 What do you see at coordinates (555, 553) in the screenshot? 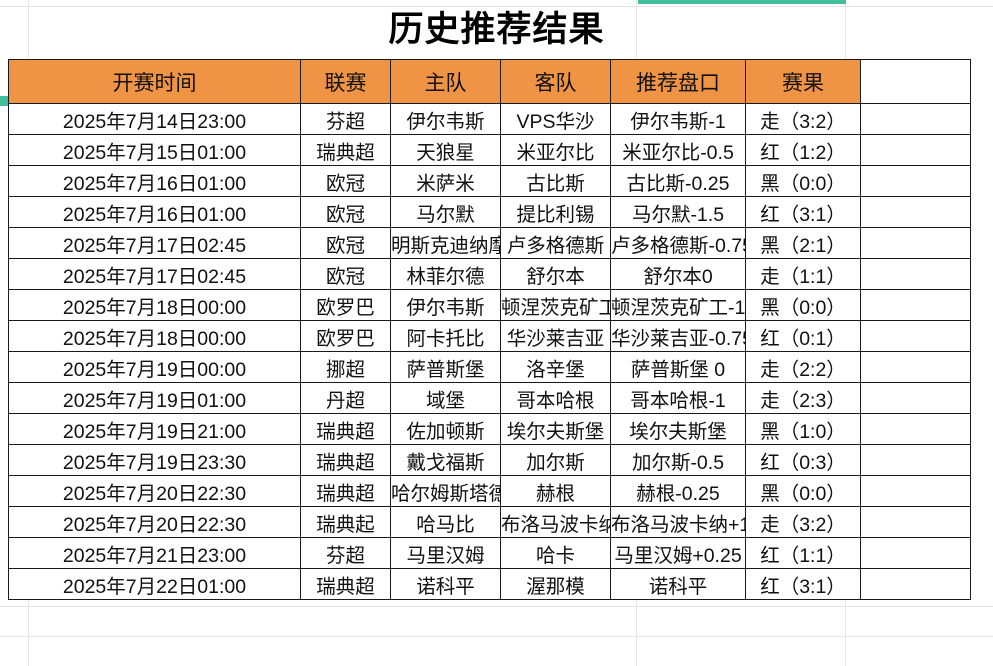
I see `cell-away-team: 哈卡` at bounding box center [555, 553].